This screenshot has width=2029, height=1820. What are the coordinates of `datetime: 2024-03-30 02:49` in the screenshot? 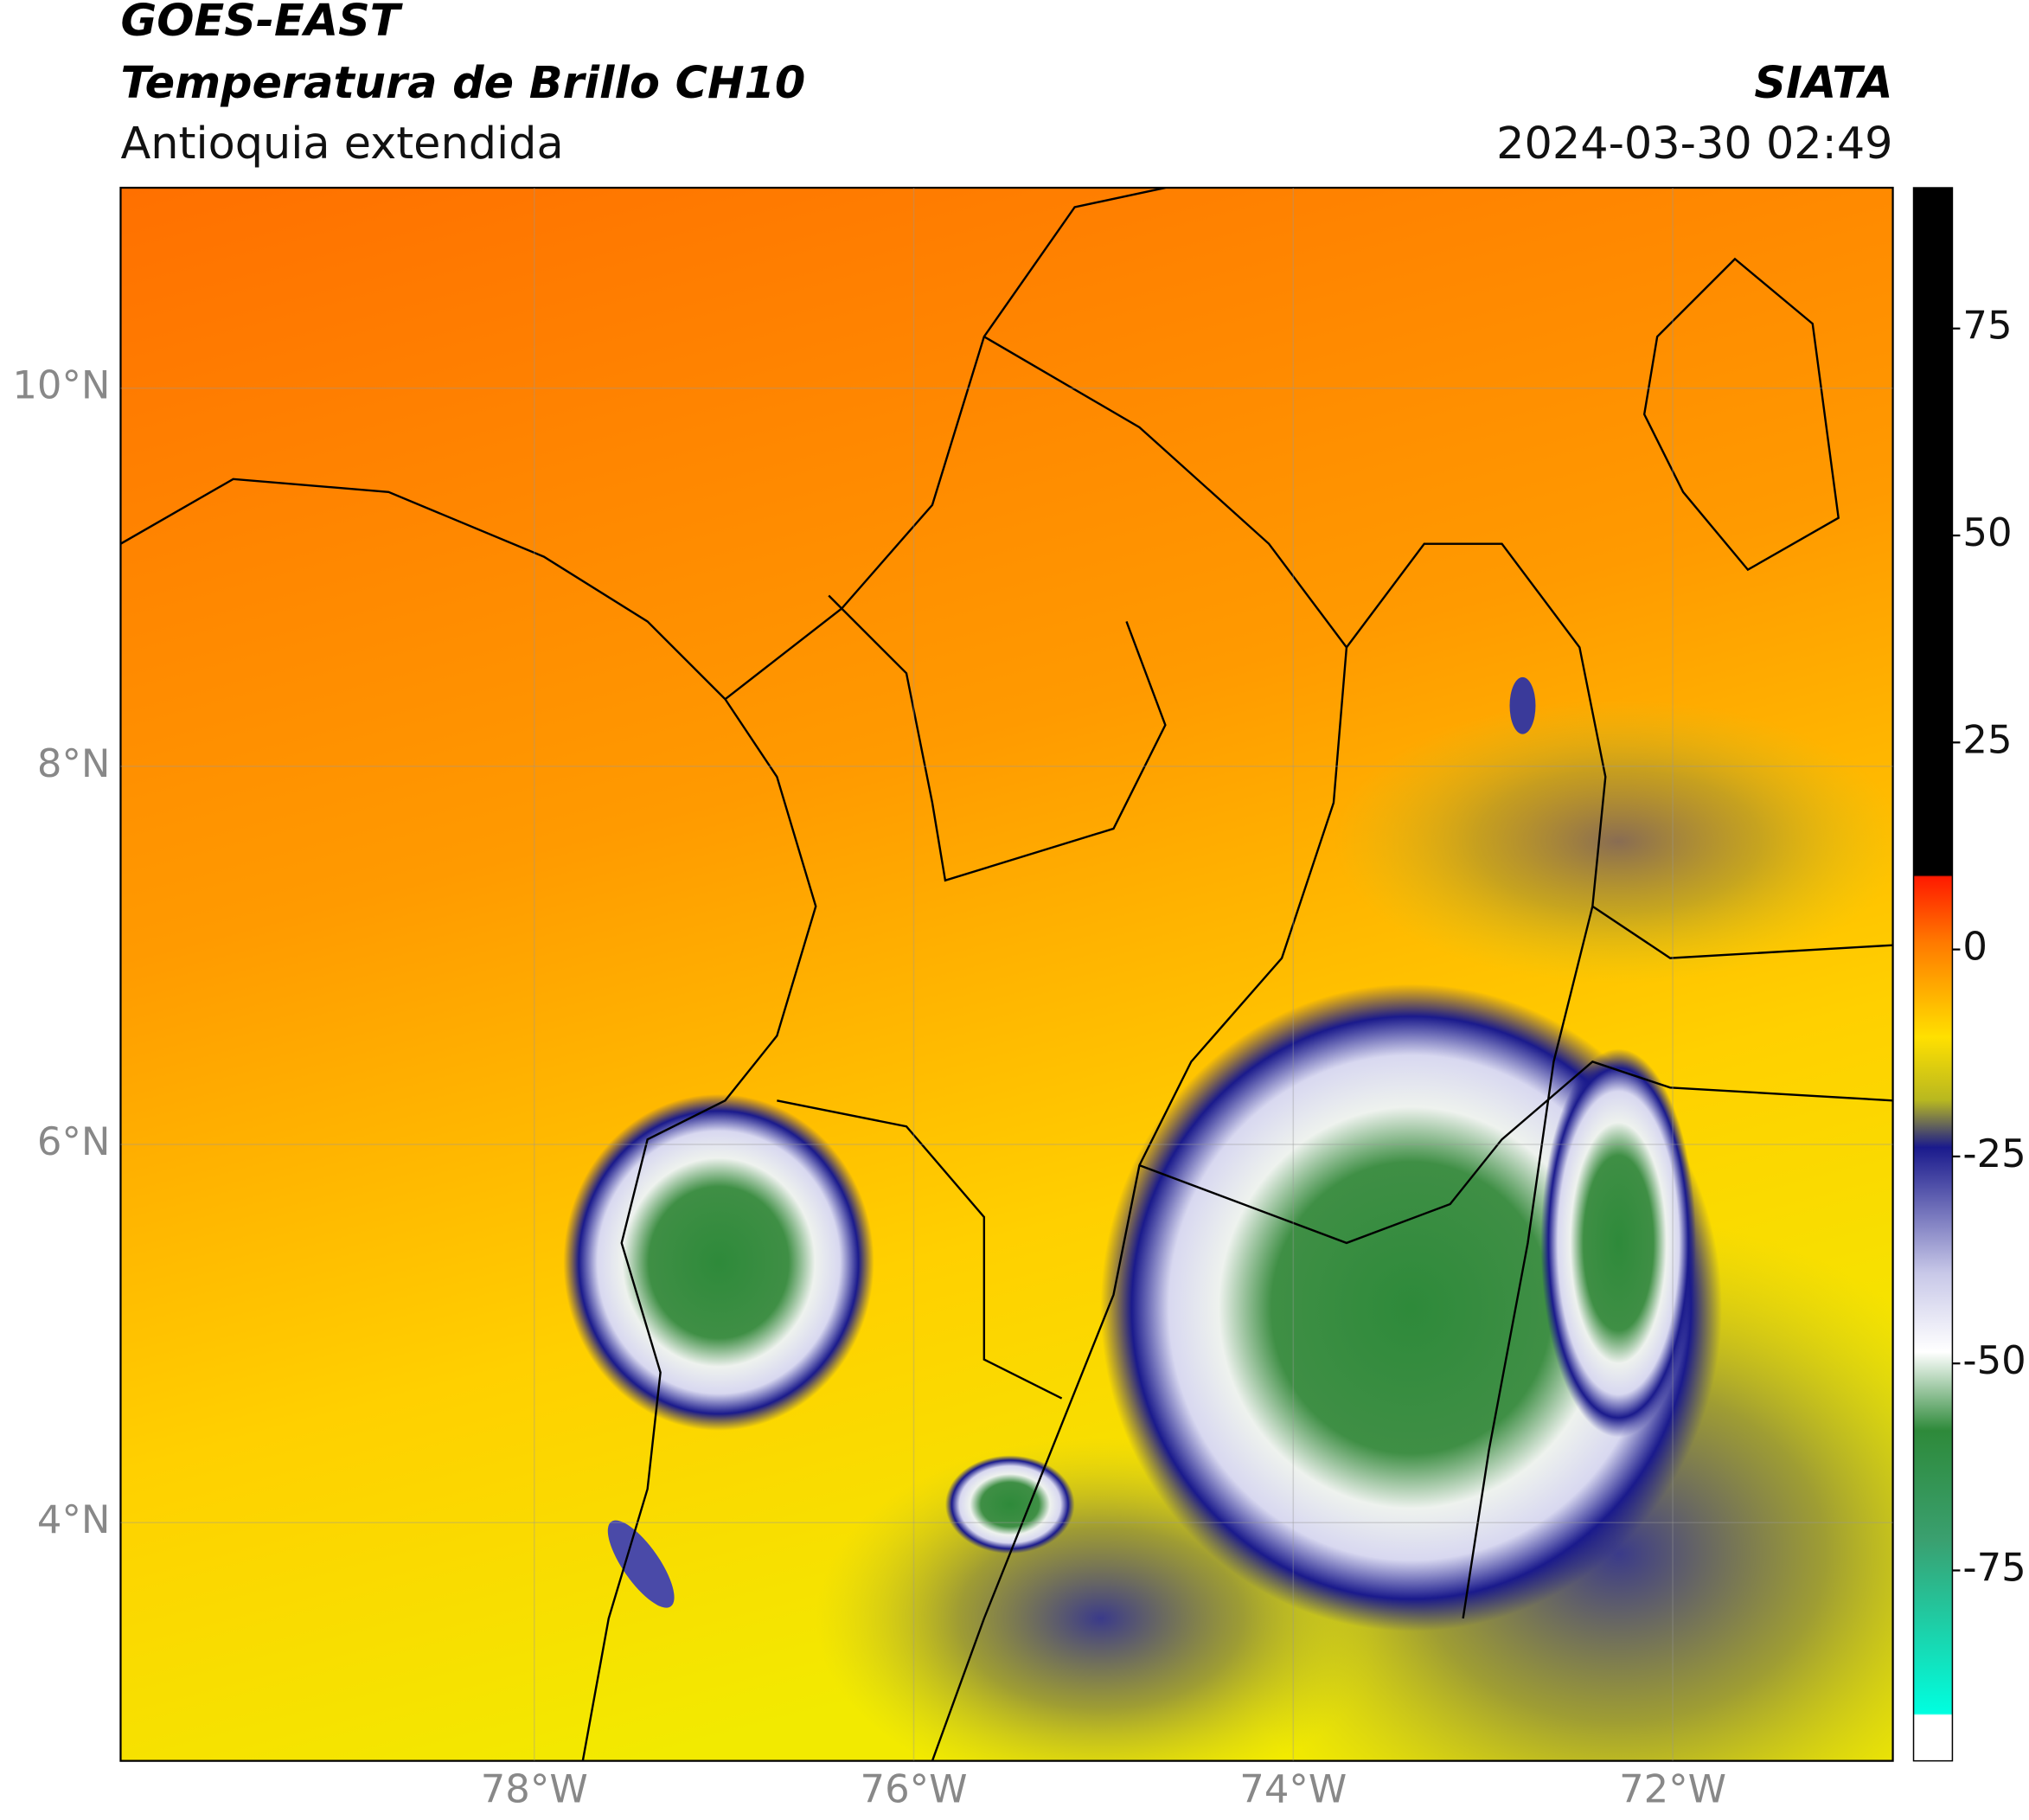 It's located at (1694, 144).